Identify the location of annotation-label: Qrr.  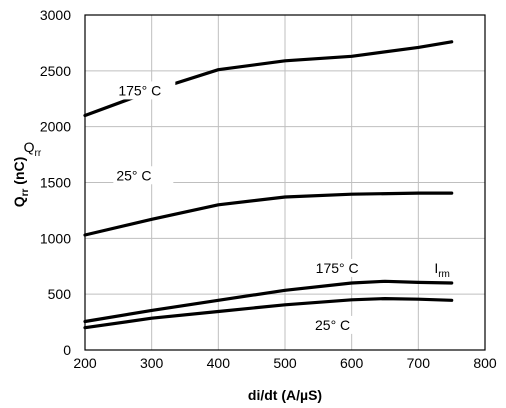
(33, 149).